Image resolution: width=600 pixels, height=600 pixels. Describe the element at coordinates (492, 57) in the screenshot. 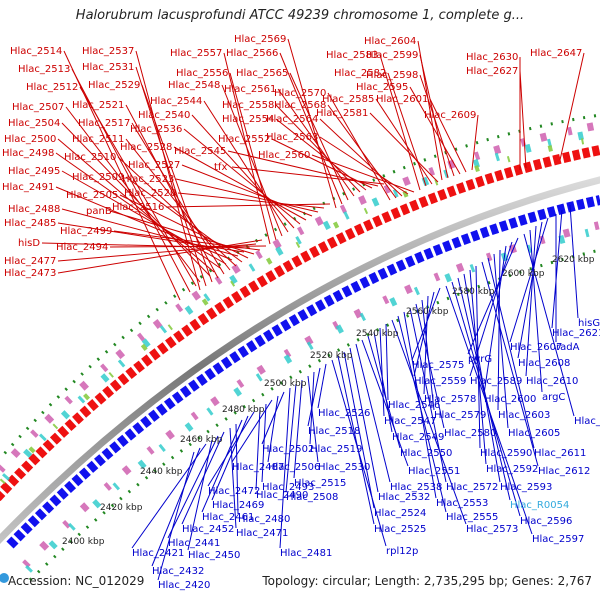

I see `forward-gene-label: Hlac_2630` at that location.